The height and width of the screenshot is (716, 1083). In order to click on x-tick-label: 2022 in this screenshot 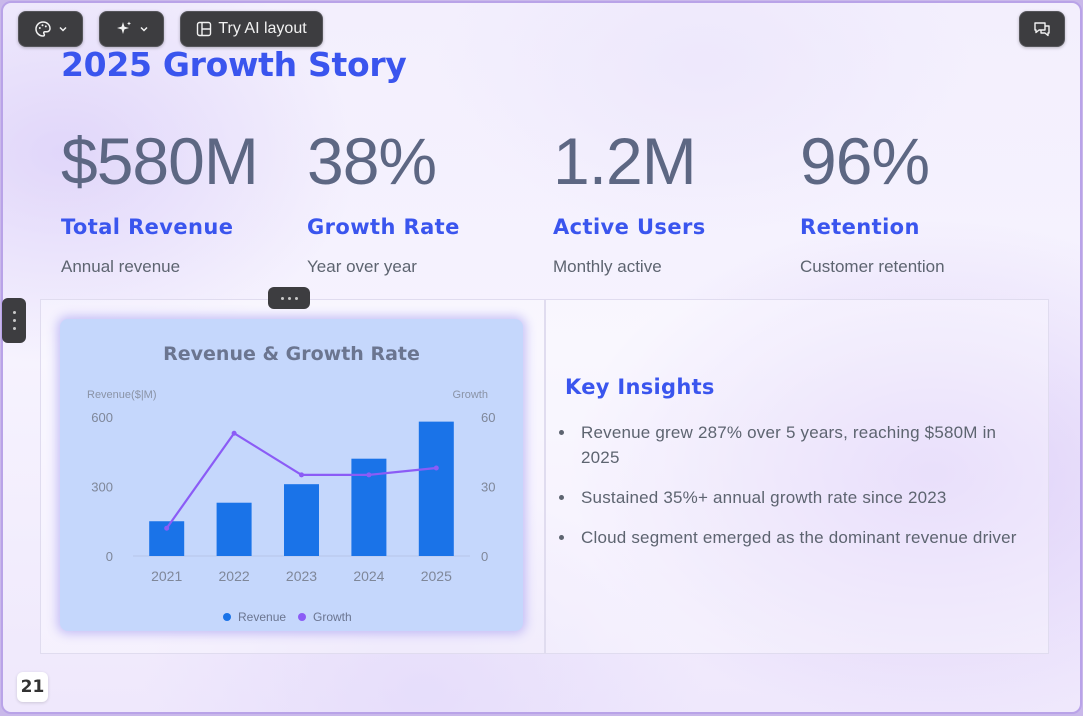, I will do `click(234, 576)`.